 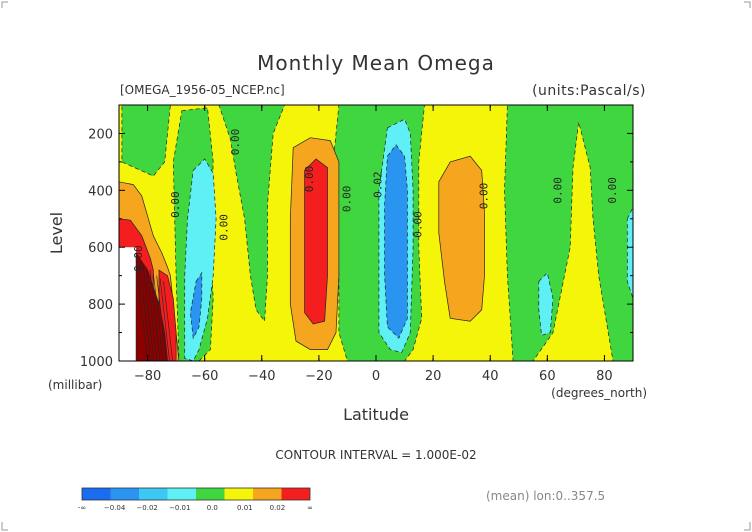 What do you see at coordinates (318, 376) in the screenshot?
I see `x-tick-label: −20` at bounding box center [318, 376].